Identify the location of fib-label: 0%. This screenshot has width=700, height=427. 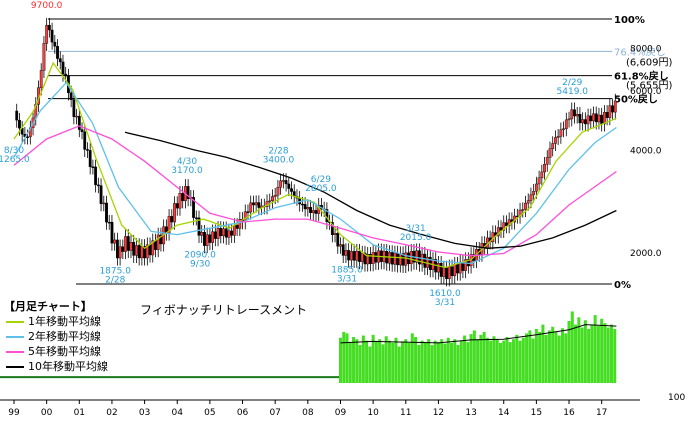
(622, 285).